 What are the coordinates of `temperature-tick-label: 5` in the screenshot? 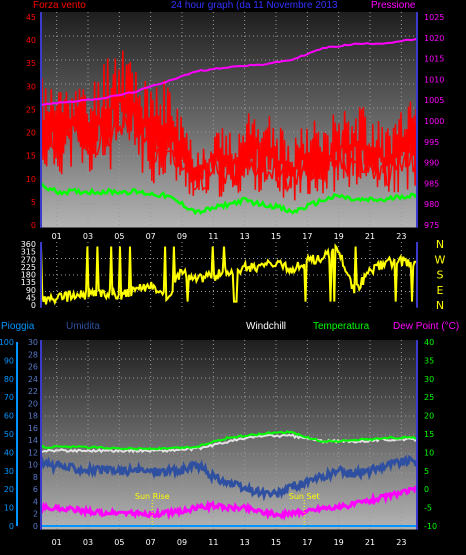 It's located at (426, 471).